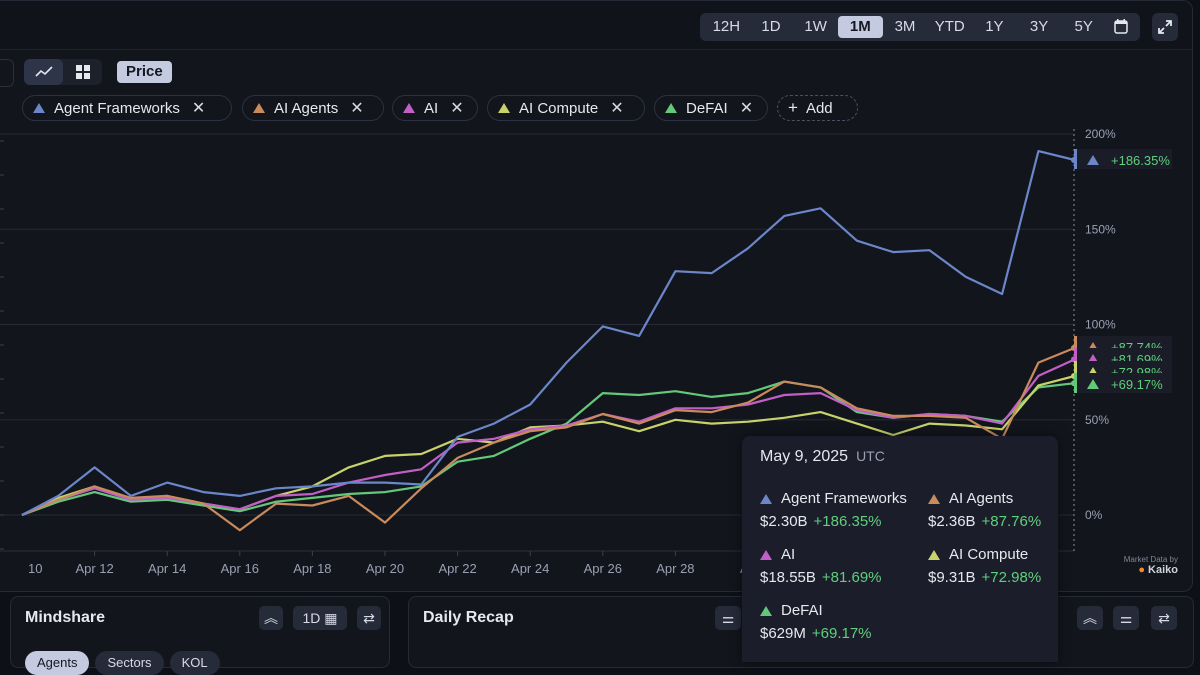 This screenshot has height=675, width=1200. Describe the element at coordinates (989, 554) in the screenshot. I see `tooltip-series-name: AI Compute` at that location.